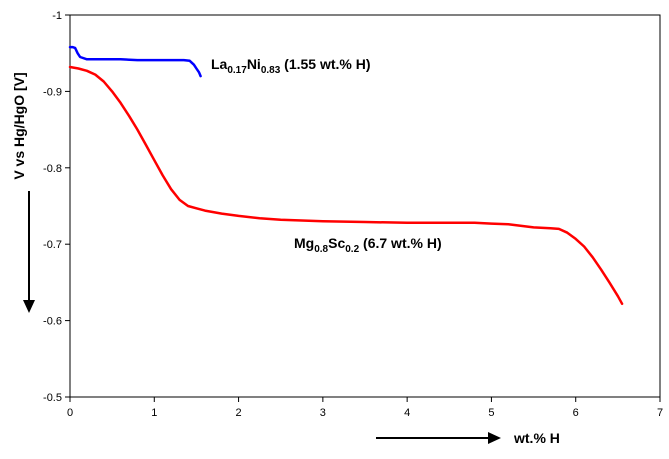  I want to click on y-tick-label: -0.7, so click(52, 245).